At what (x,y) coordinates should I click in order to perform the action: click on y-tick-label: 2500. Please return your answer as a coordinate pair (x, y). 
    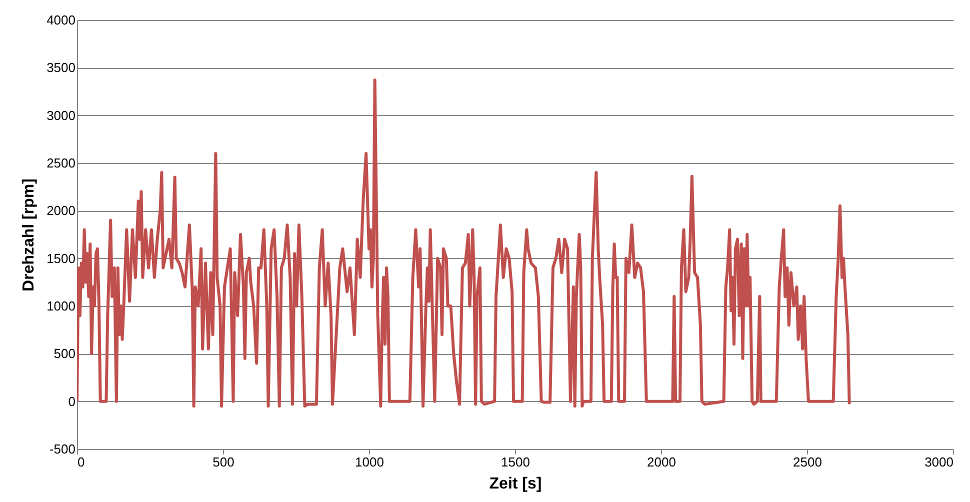
    Looking at the image, I should click on (61, 163).